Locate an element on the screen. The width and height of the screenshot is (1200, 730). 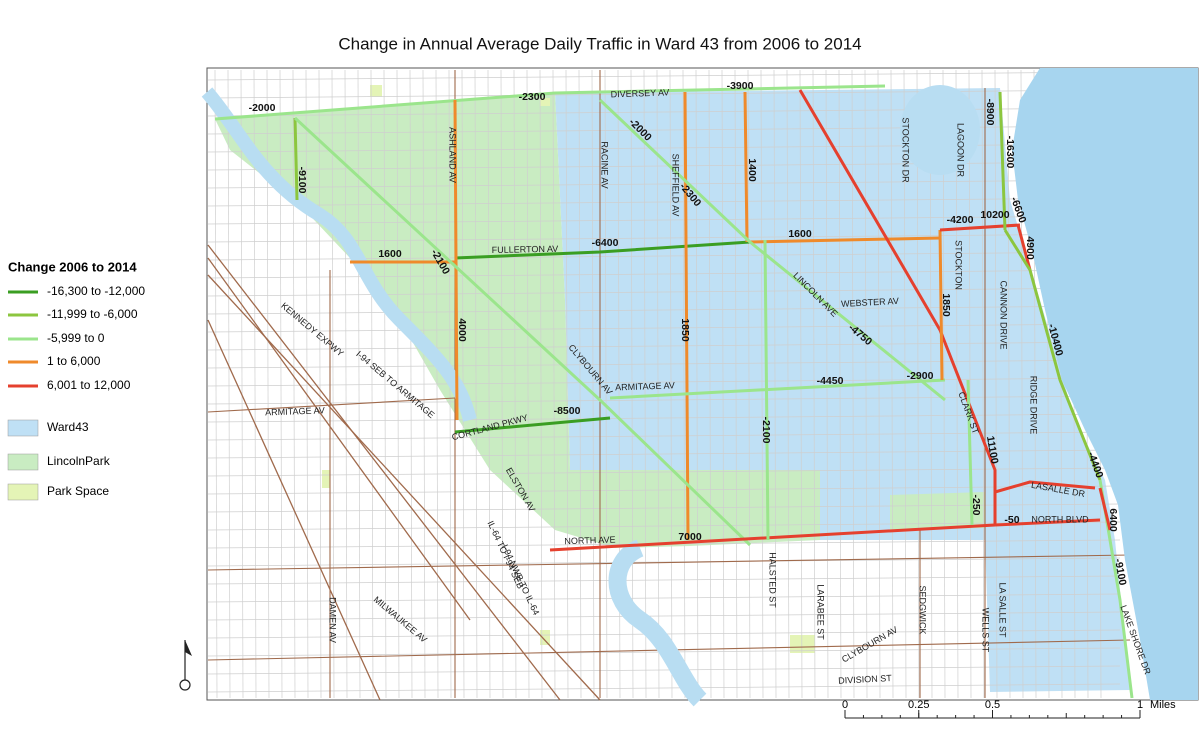
street-label: NORTH BLVD is located at coordinates (1060, 519).